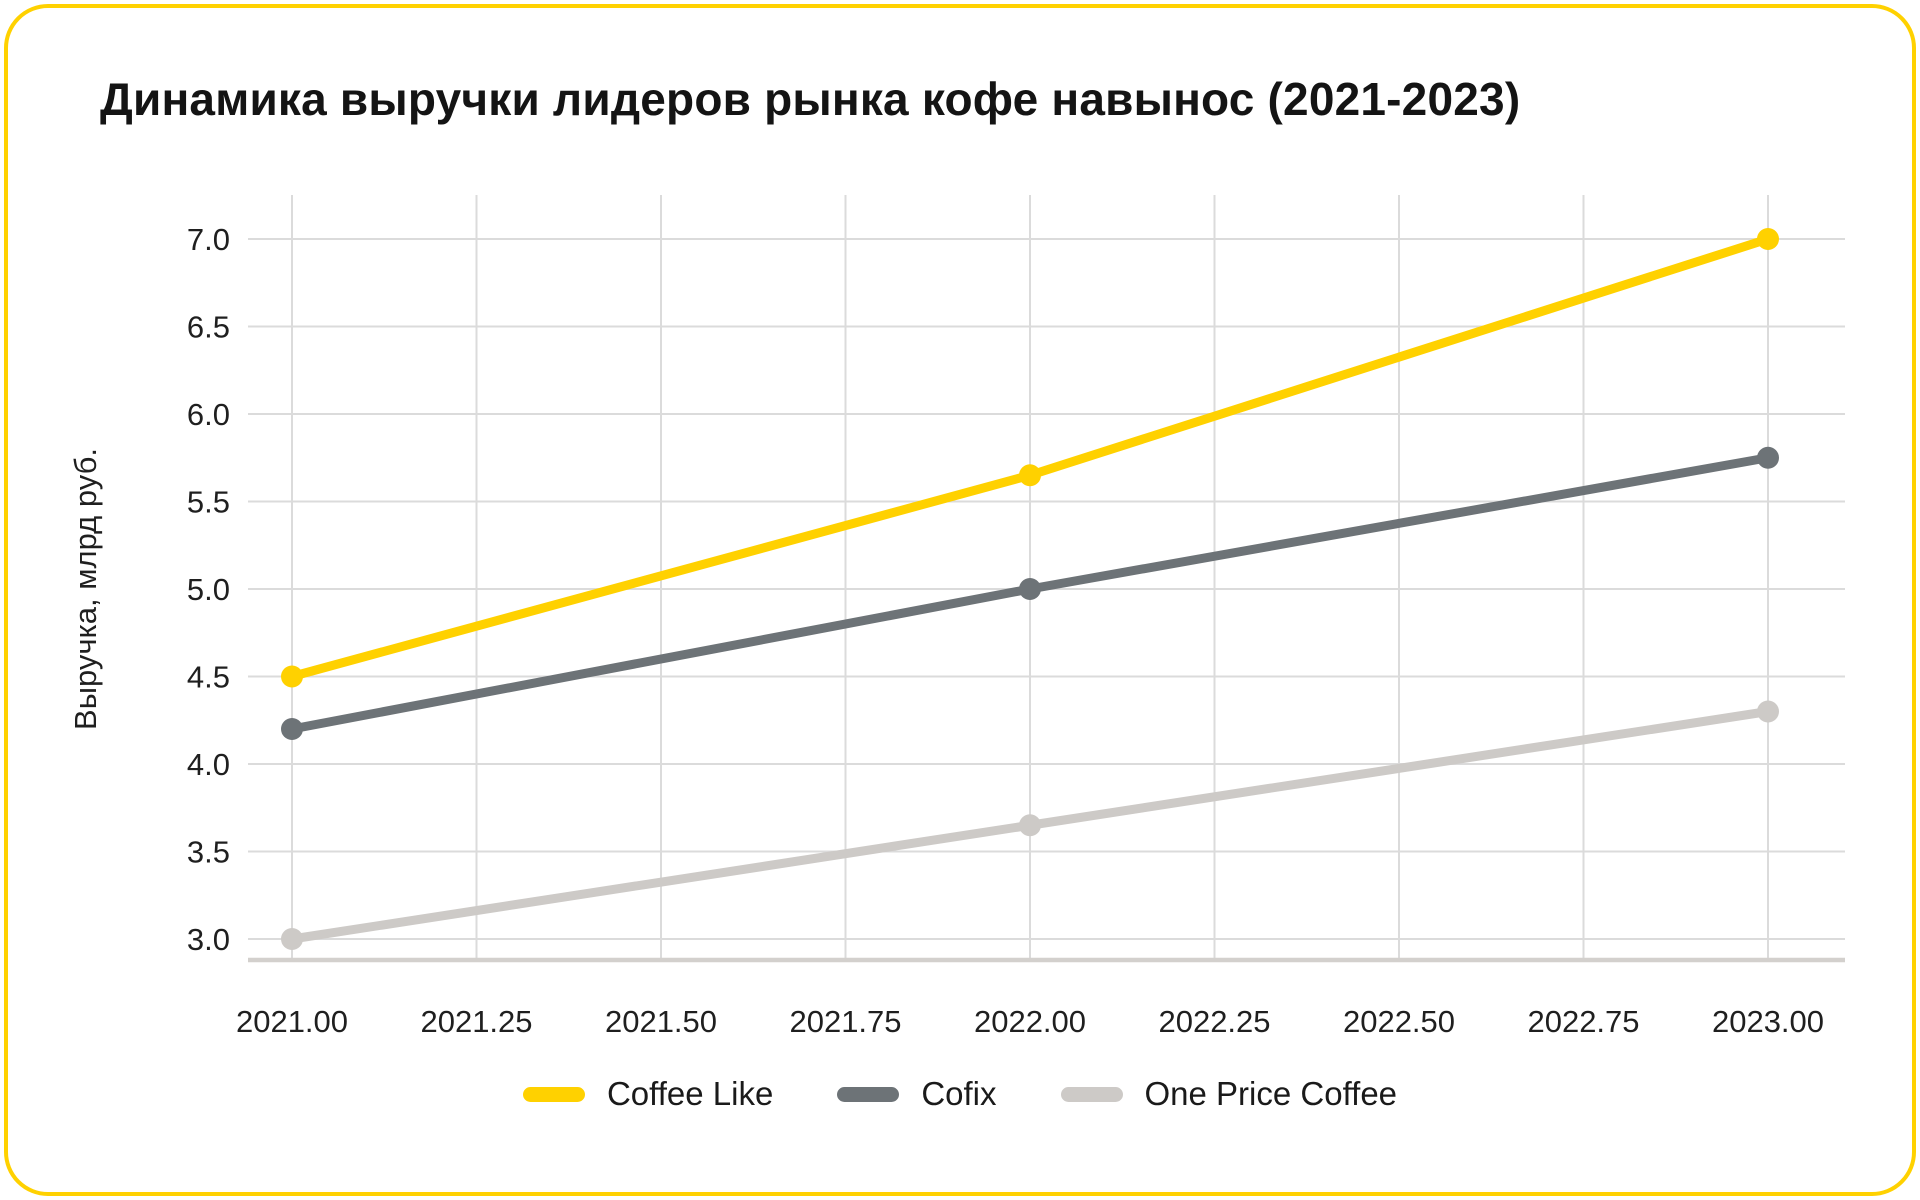 Image resolution: width=1920 pixels, height=1200 pixels. I want to click on y-tick-label: 6.5, so click(208, 327).